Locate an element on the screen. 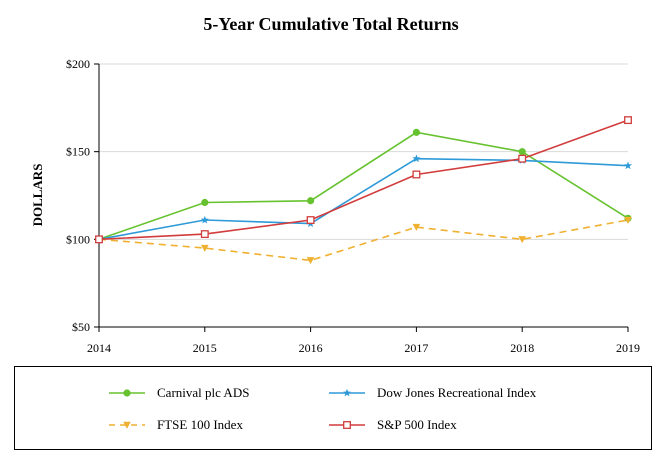 This screenshot has height=461, width=662. y-tick-label: $150 is located at coordinates (78, 152).